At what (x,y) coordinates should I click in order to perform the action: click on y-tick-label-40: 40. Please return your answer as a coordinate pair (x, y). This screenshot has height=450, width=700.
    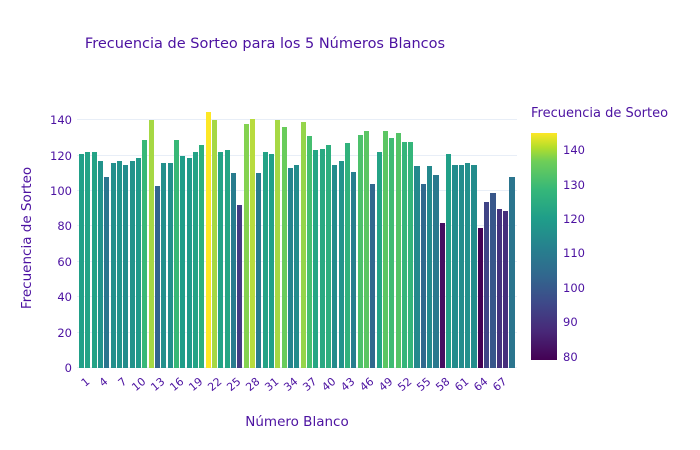
    Looking at the image, I should click on (64, 297).